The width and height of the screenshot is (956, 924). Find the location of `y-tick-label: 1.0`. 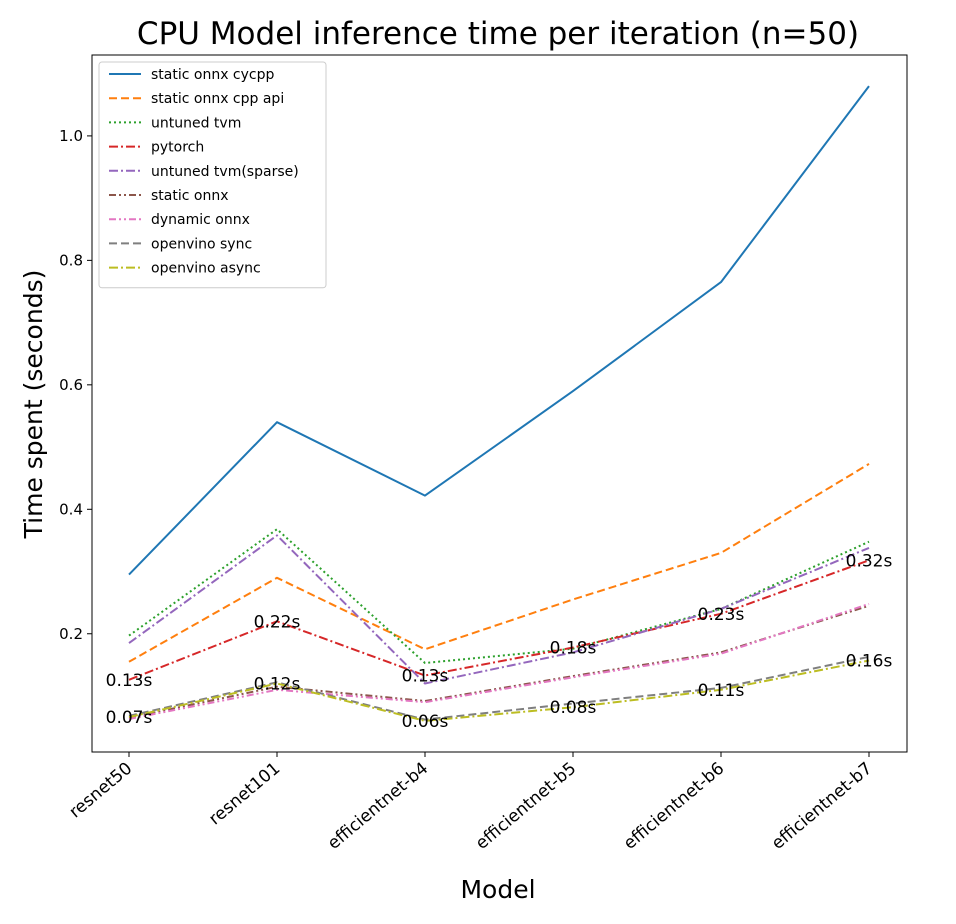

y-tick-label: 1.0 is located at coordinates (71, 136).